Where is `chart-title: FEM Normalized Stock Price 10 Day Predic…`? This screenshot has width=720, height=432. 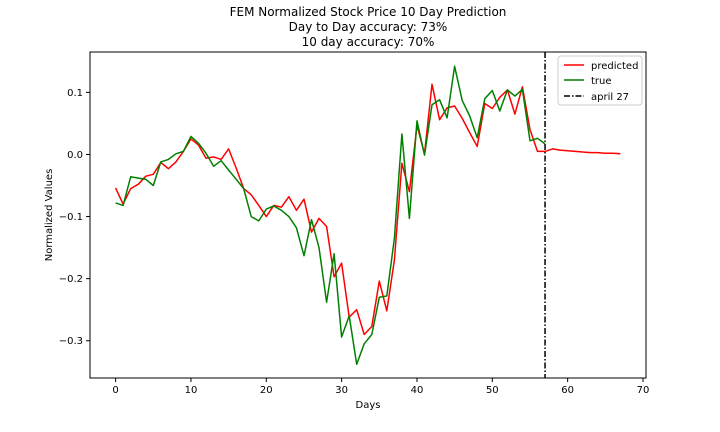
chart-title: FEM Normalized Stock Price 10 Day Predic… is located at coordinates (368, 27).